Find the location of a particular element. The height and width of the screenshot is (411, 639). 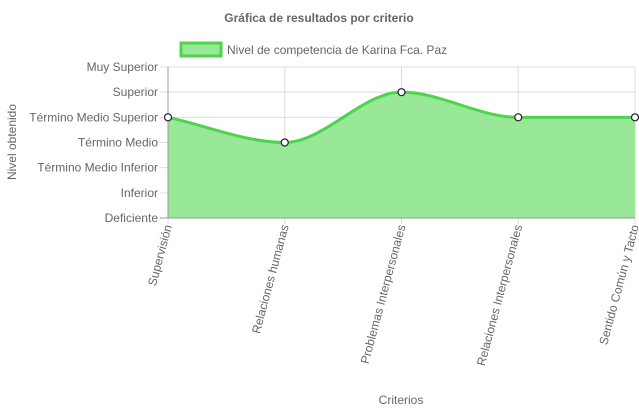

y-tick-label: Término Medio Inferior is located at coordinates (97, 168).